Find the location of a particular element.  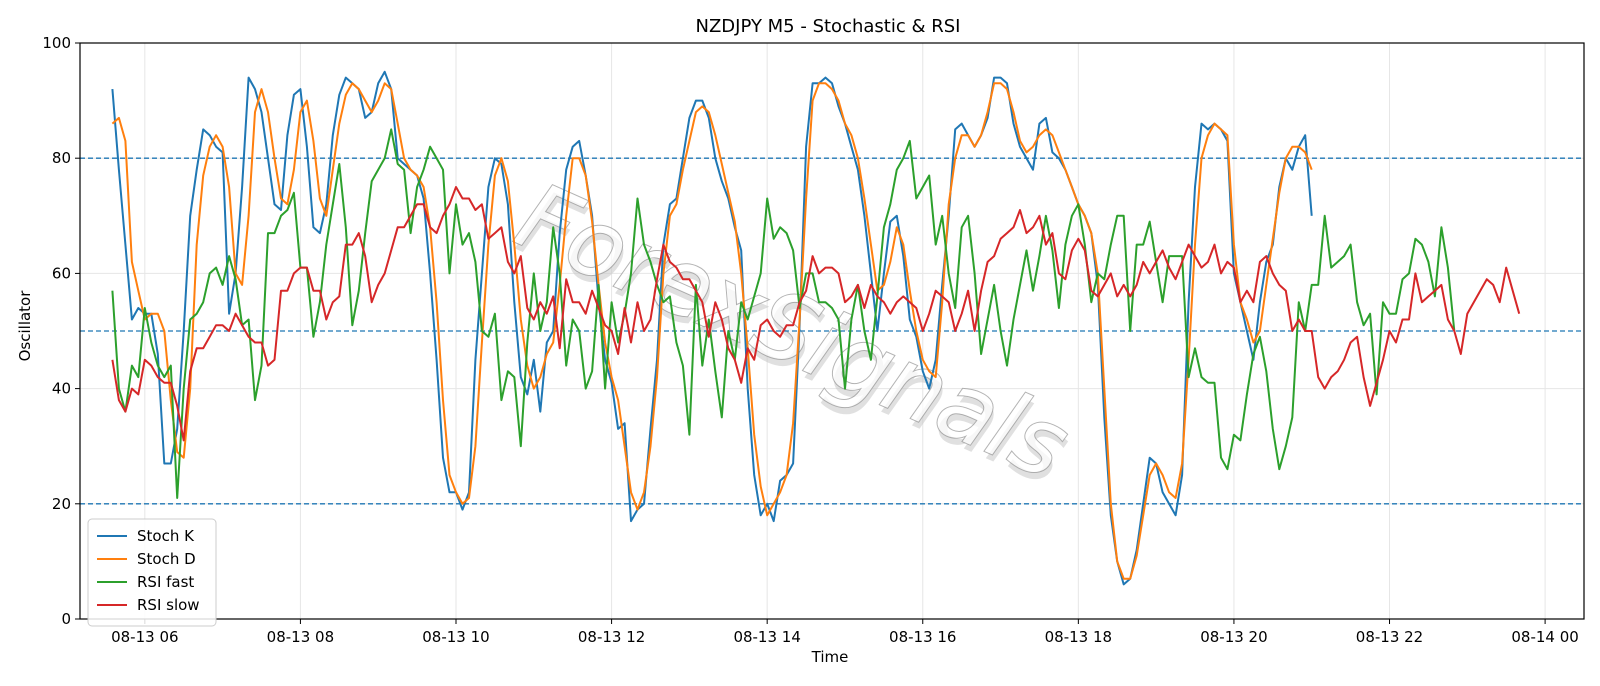

legend: Stoch K Stoch D RSI fast RSI slow is located at coordinates (152, 572).